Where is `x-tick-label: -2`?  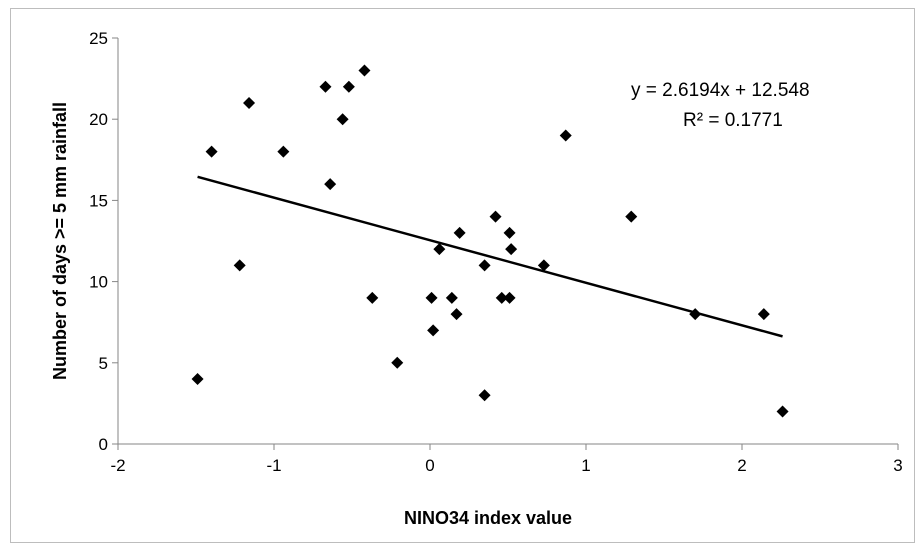
x-tick-label: -2 is located at coordinates (117, 465).